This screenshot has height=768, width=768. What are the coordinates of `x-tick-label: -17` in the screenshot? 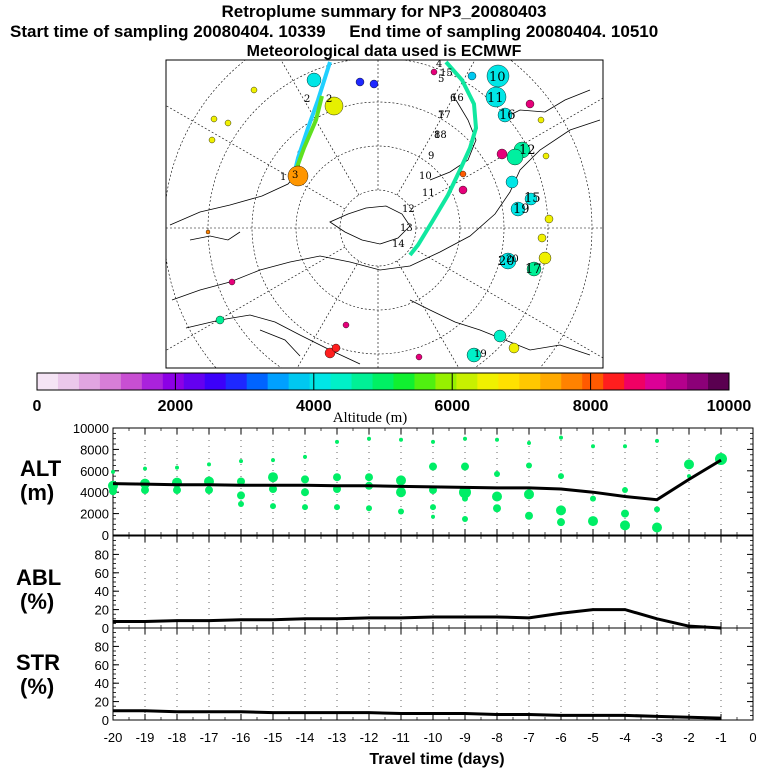 It's located at (209, 737).